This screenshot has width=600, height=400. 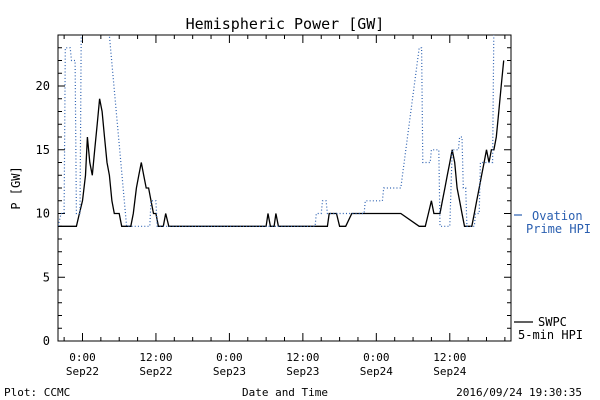 I want to click on y-tick-label: 10, so click(x=43, y=214).